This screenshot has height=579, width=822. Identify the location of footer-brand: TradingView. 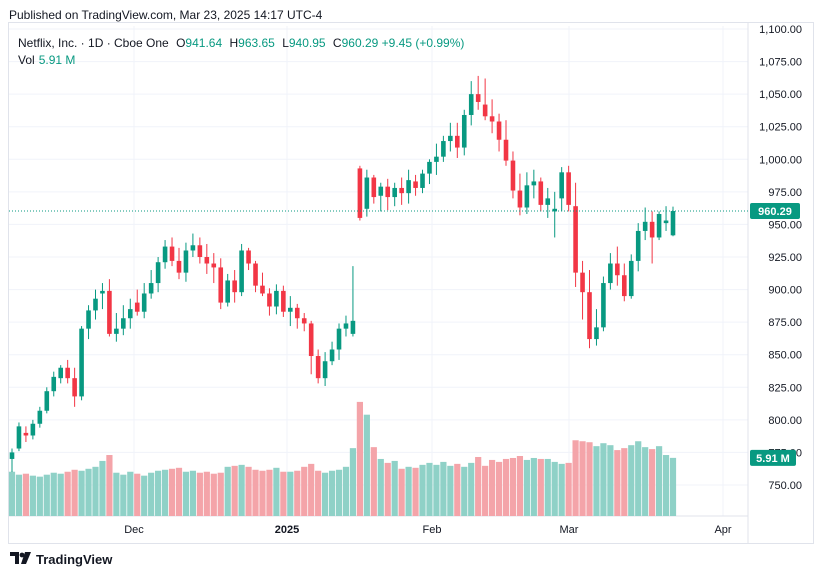
(61, 559).